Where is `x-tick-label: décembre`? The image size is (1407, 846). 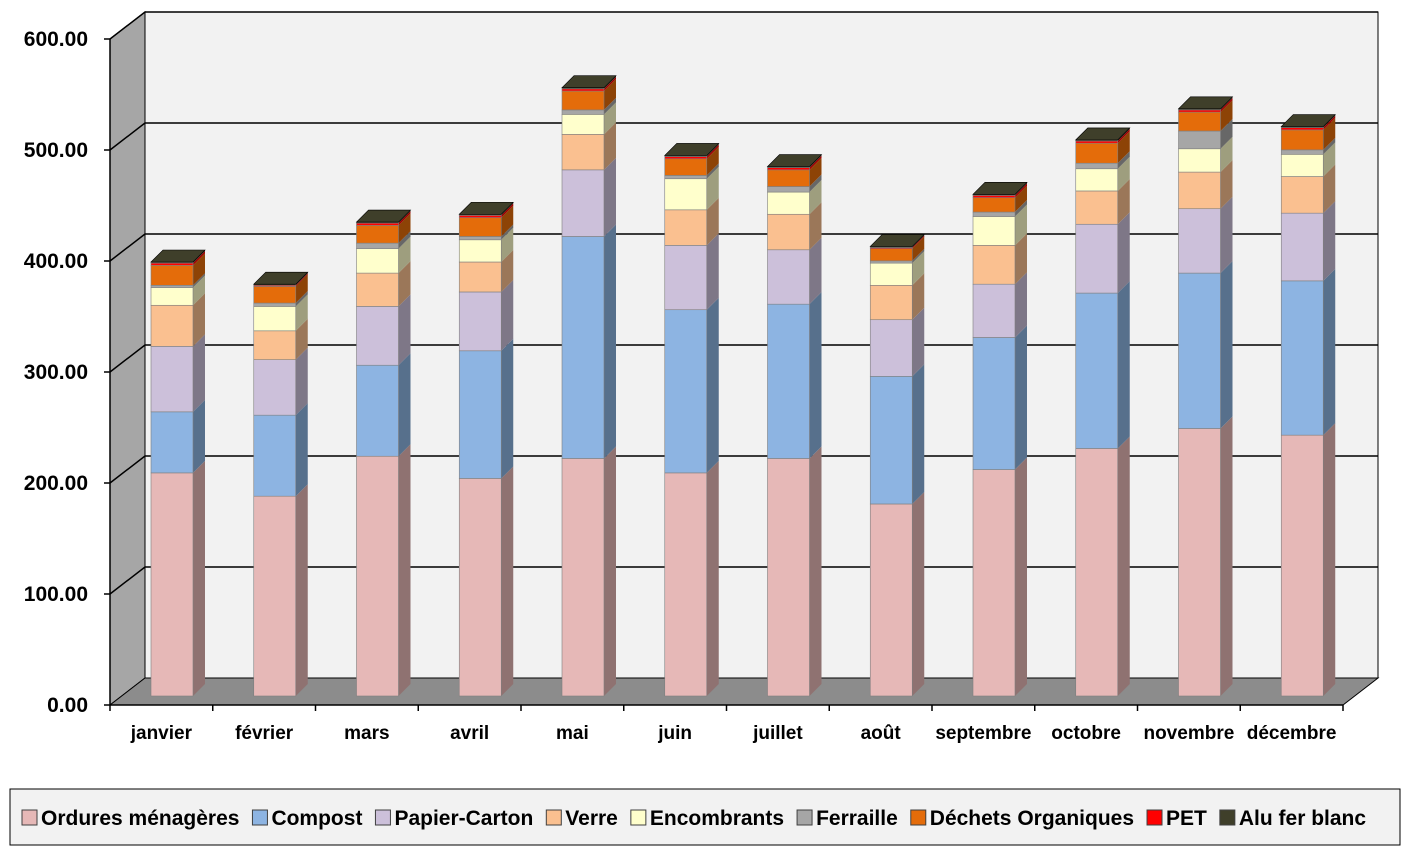
x-tick-label: décembre is located at coordinates (1292, 733).